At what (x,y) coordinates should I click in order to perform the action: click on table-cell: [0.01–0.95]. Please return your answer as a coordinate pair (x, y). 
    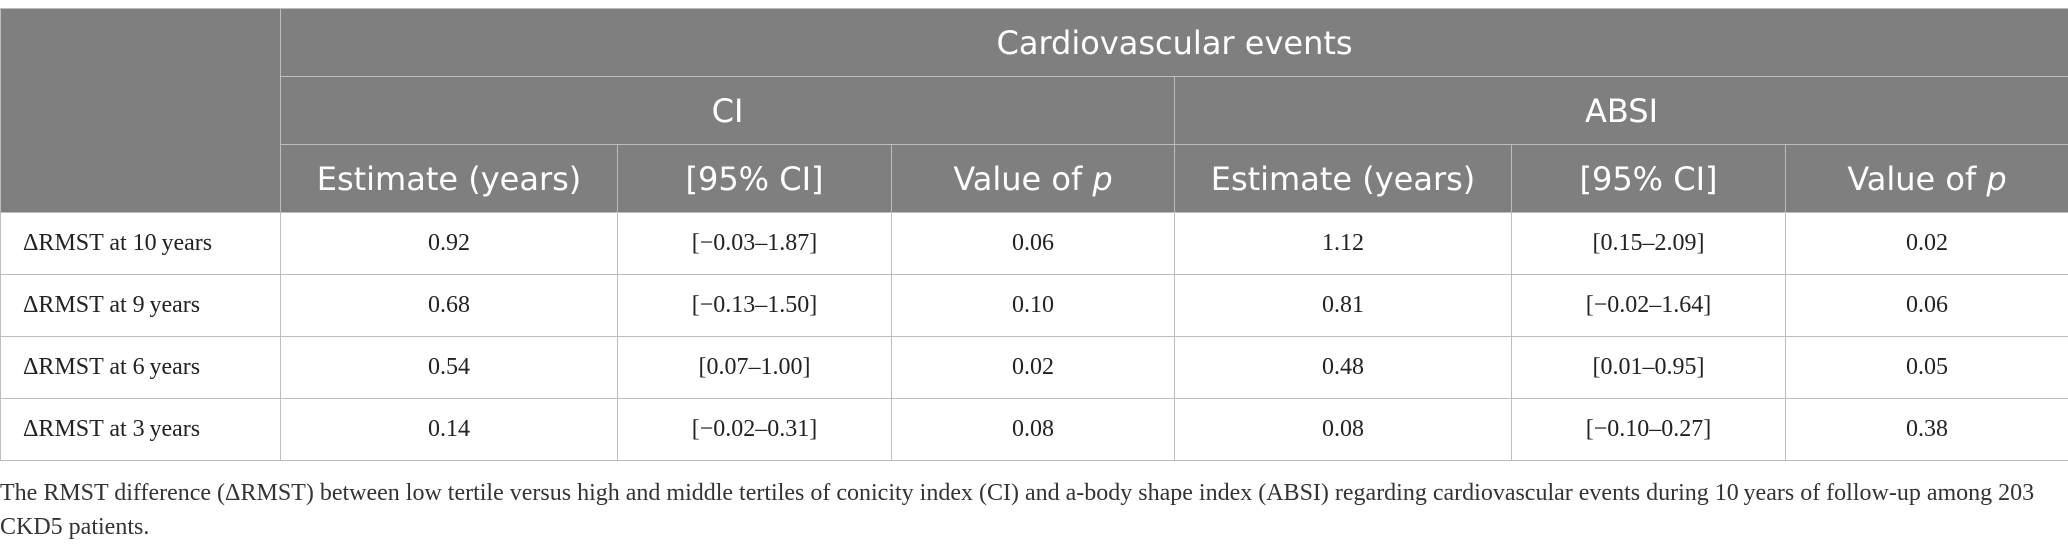
    Looking at the image, I should click on (1648, 367).